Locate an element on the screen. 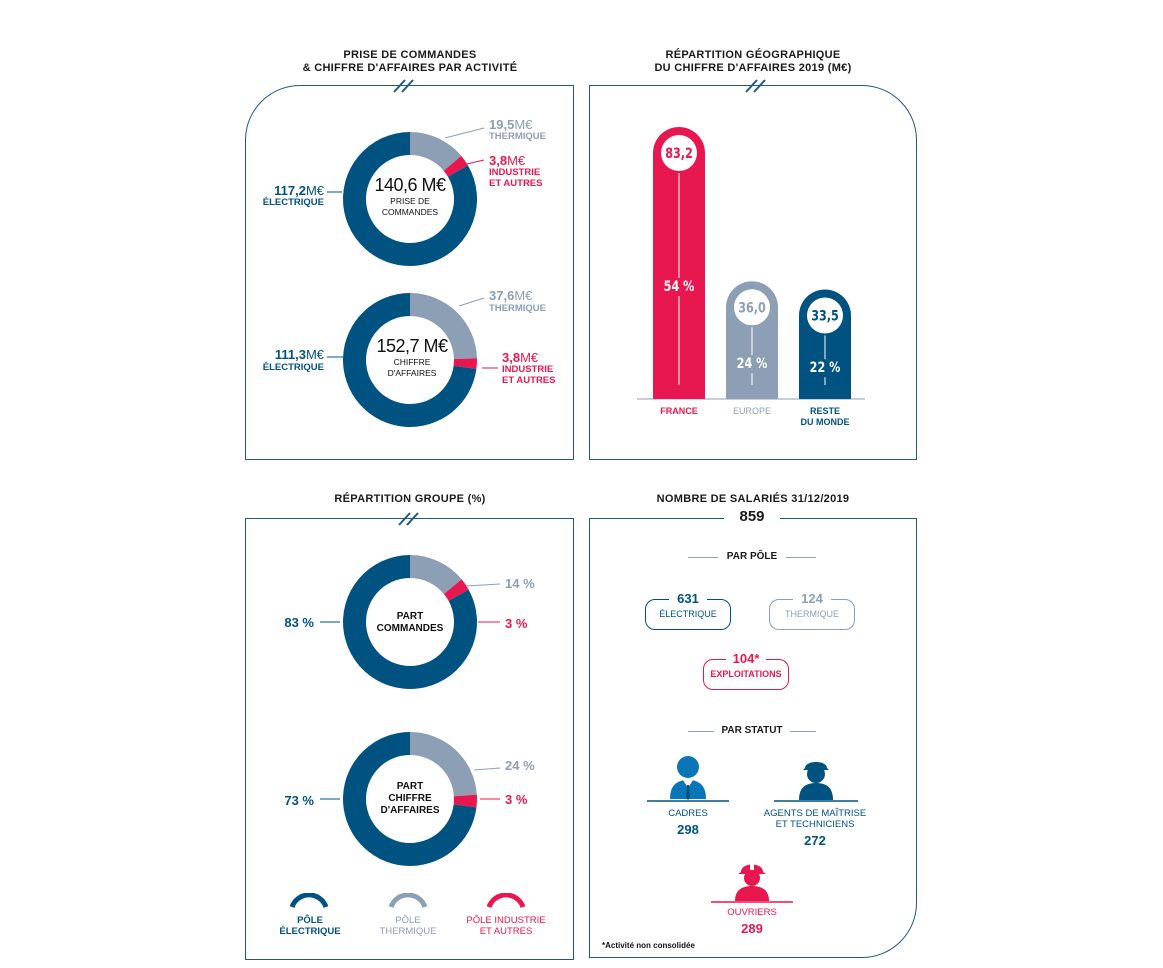 This screenshot has width=1163, height=968. footnote: *Activité non consolidée is located at coordinates (648, 945).